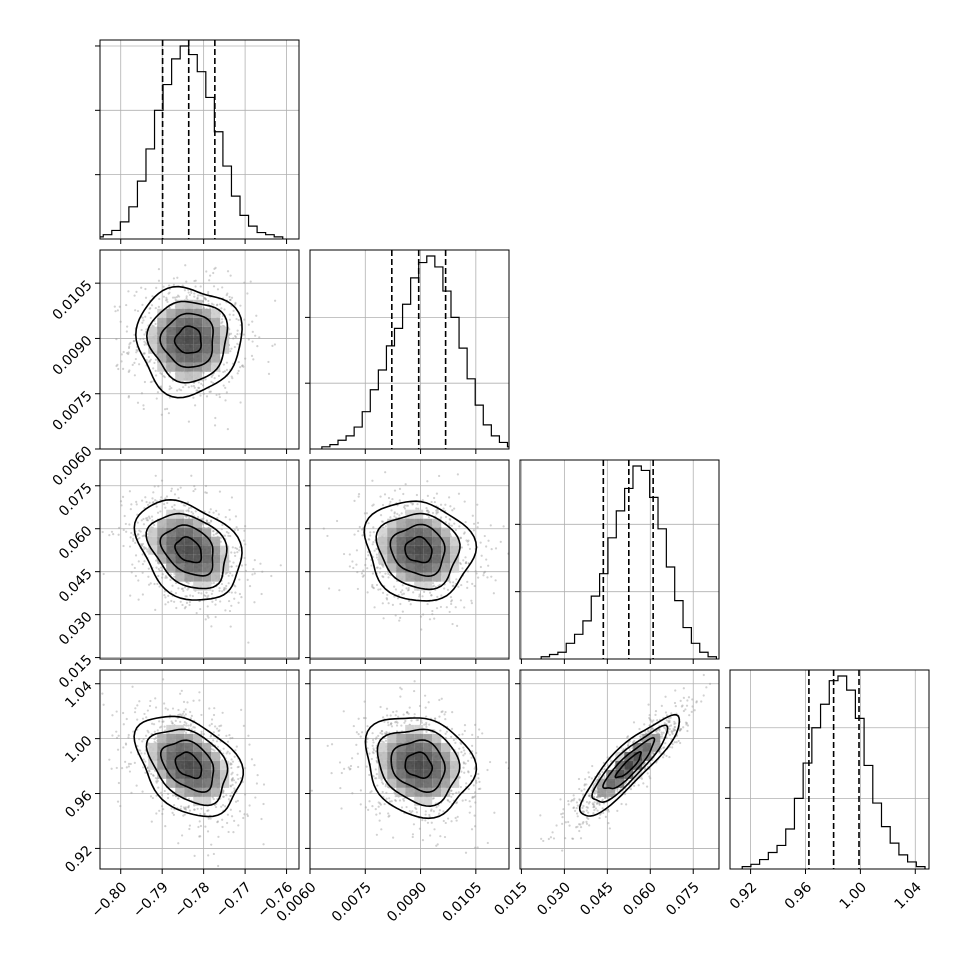 This screenshot has height=970, width=970. What do you see at coordinates (199, 349) in the screenshot?
I see `panel-frame` at bounding box center [199, 349].